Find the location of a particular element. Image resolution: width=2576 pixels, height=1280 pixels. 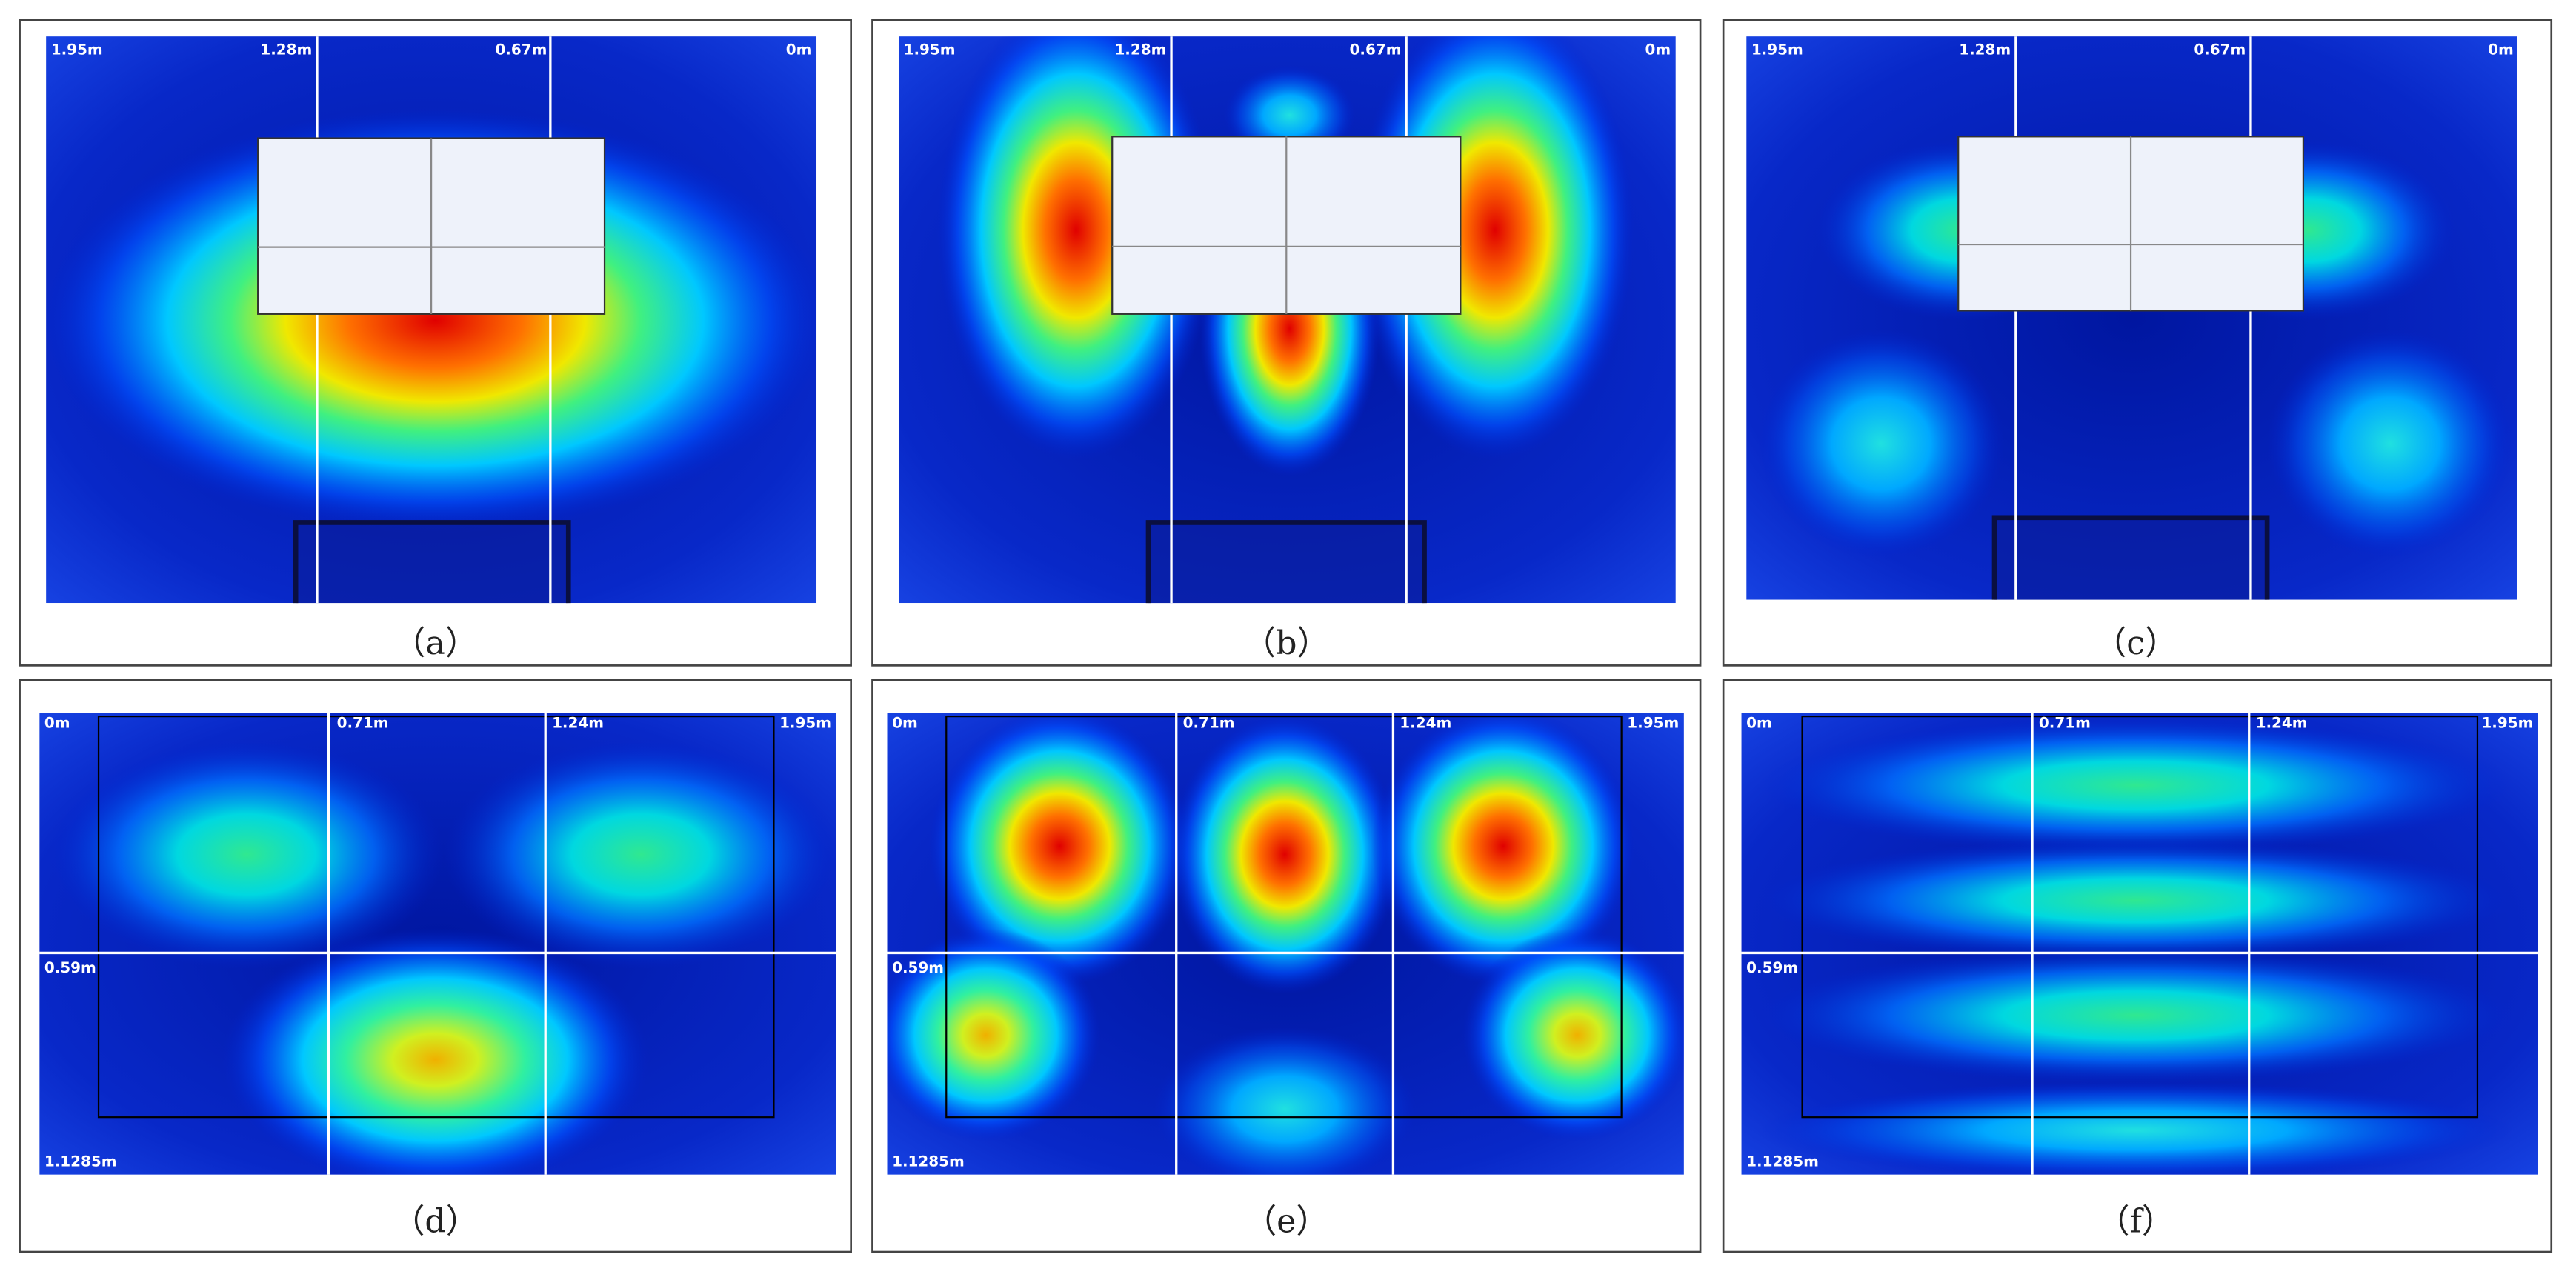

caption: （c） is located at coordinates (2135, 643).